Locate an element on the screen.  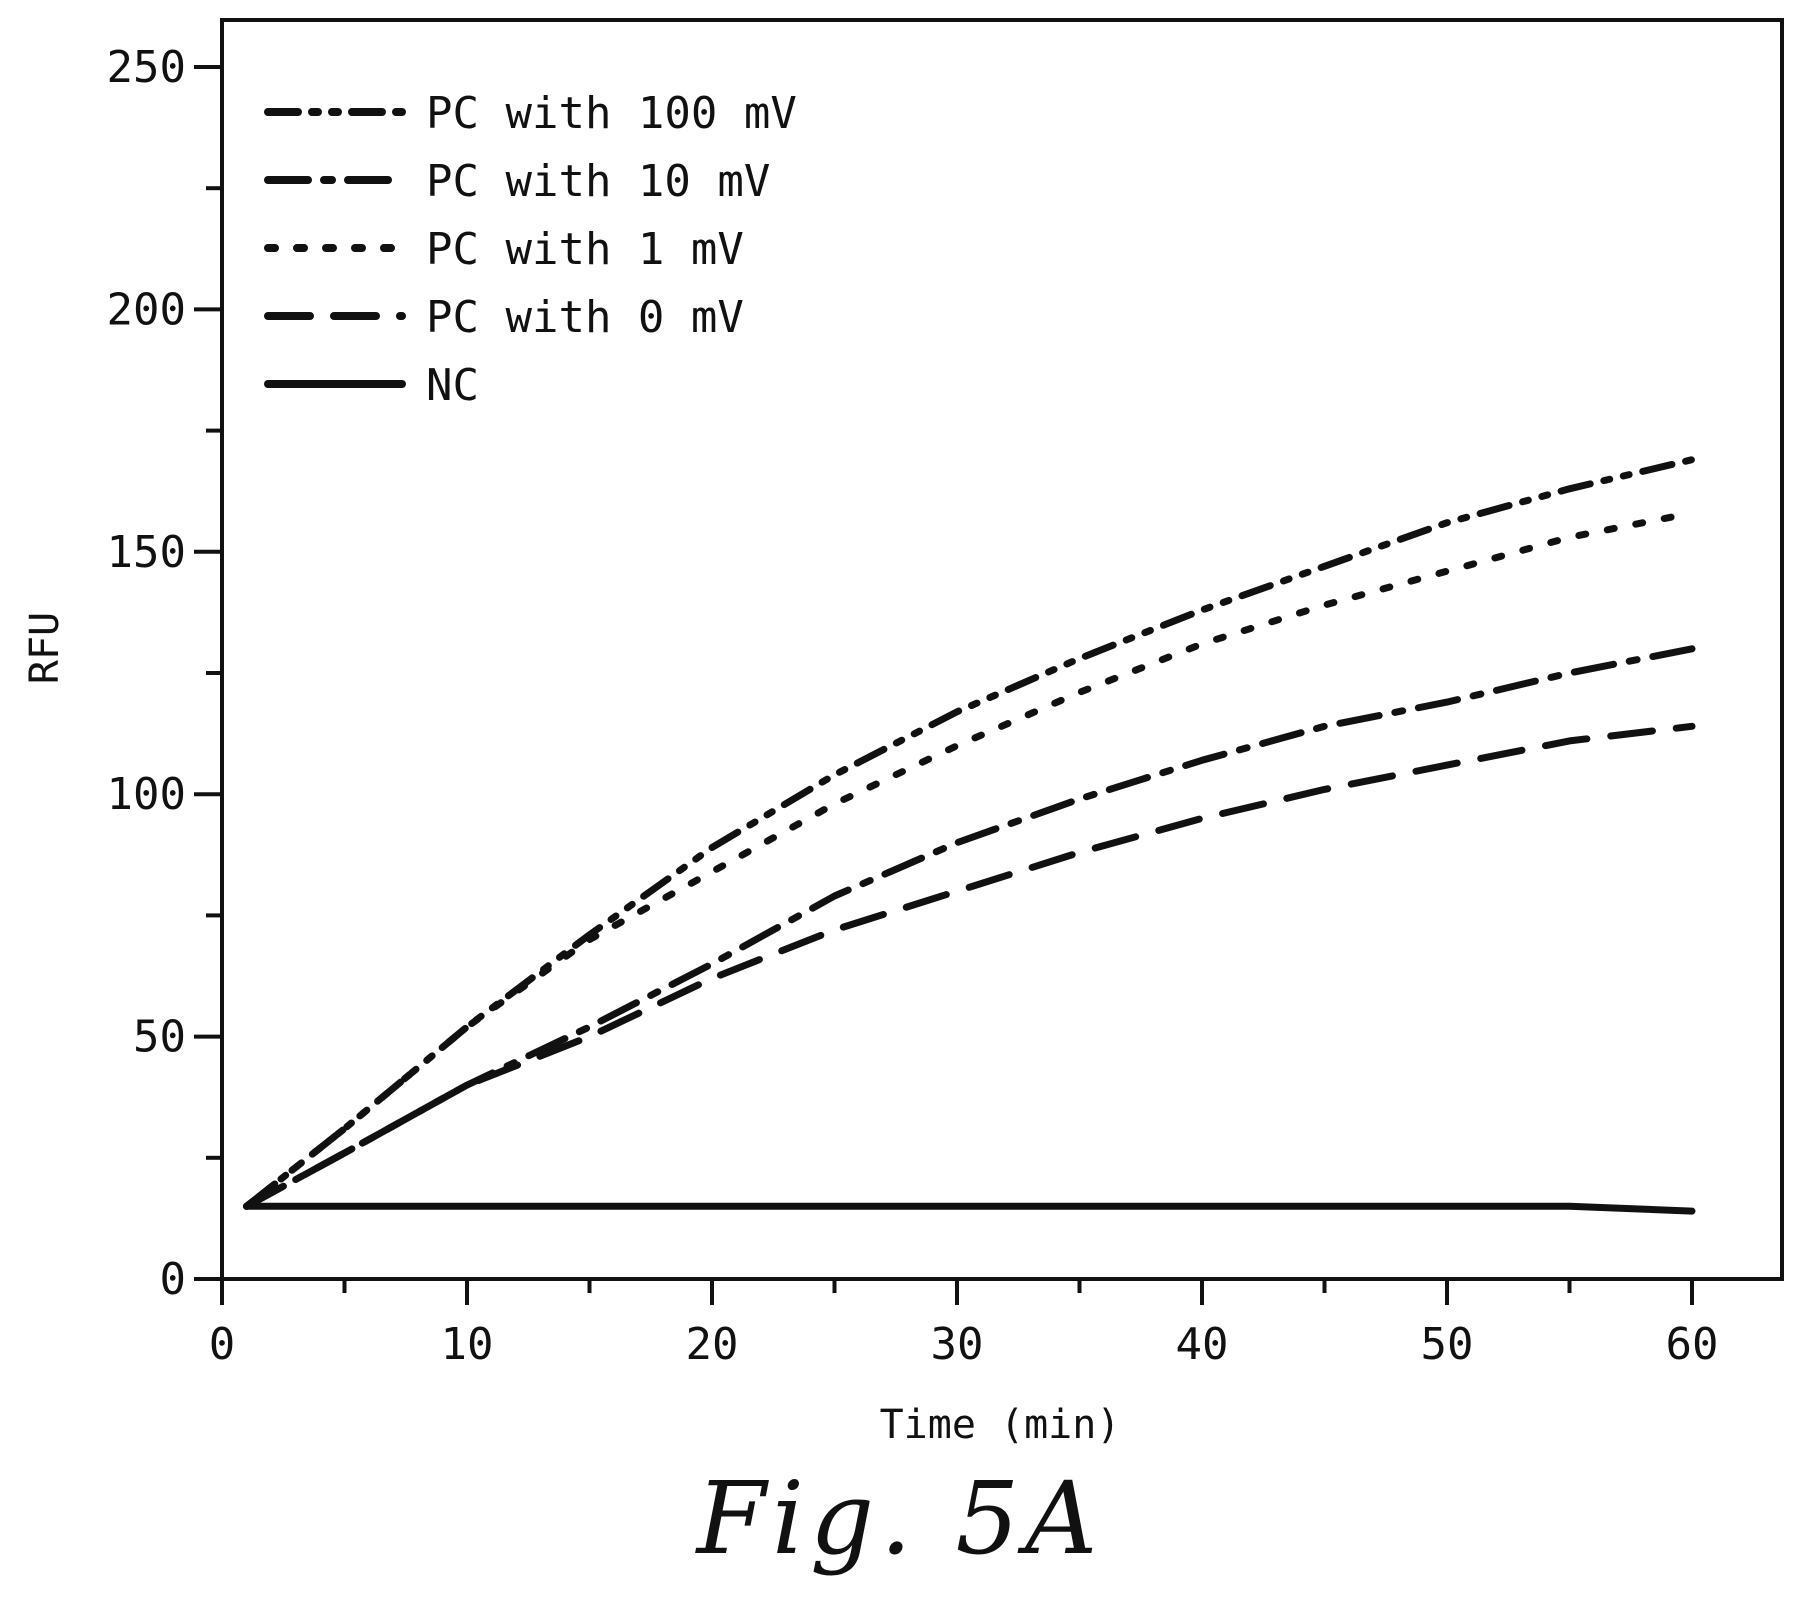
legend-entry: PC with 1 mV is located at coordinates (585, 249).